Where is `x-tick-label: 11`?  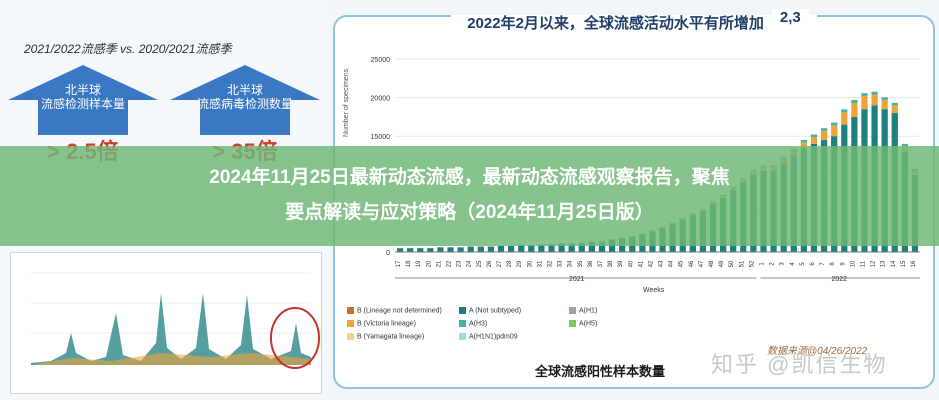
x-tick-label: 11 is located at coordinates (863, 263).